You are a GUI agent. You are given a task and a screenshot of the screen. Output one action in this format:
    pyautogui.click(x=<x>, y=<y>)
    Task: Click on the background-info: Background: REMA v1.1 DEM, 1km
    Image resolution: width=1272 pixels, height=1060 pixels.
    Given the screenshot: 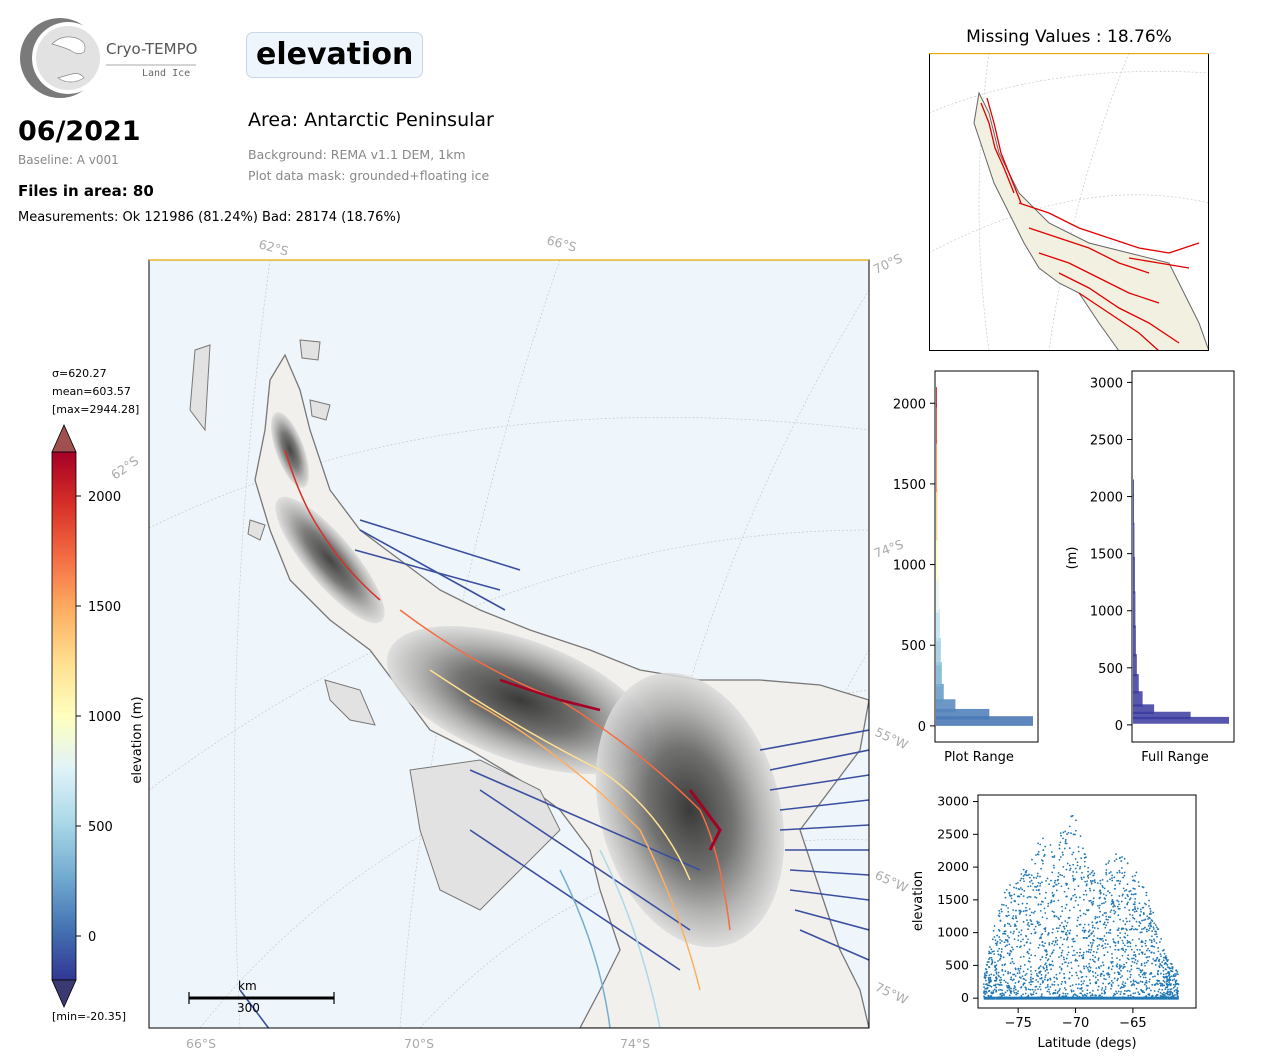 What is the action you would take?
    pyautogui.click(x=357, y=154)
    